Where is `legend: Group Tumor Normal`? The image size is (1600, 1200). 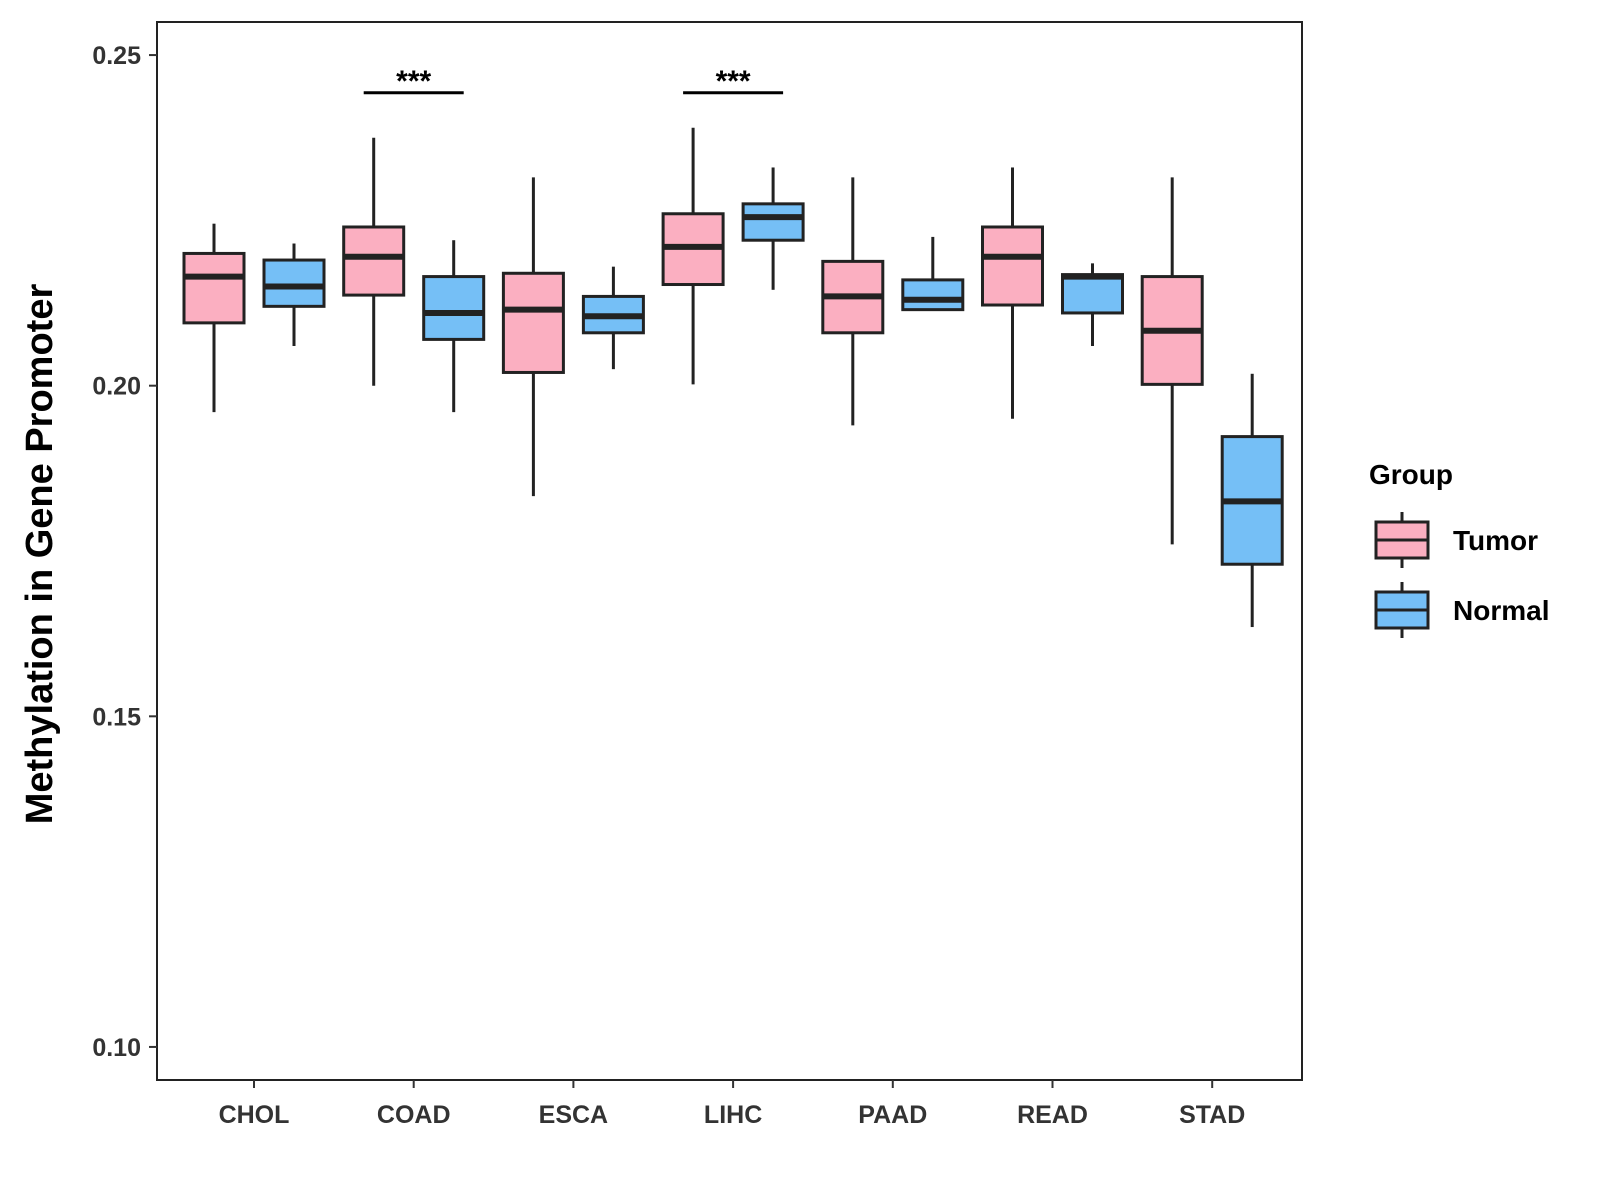
legend: Group Tumor Normal is located at coordinates (1459, 548).